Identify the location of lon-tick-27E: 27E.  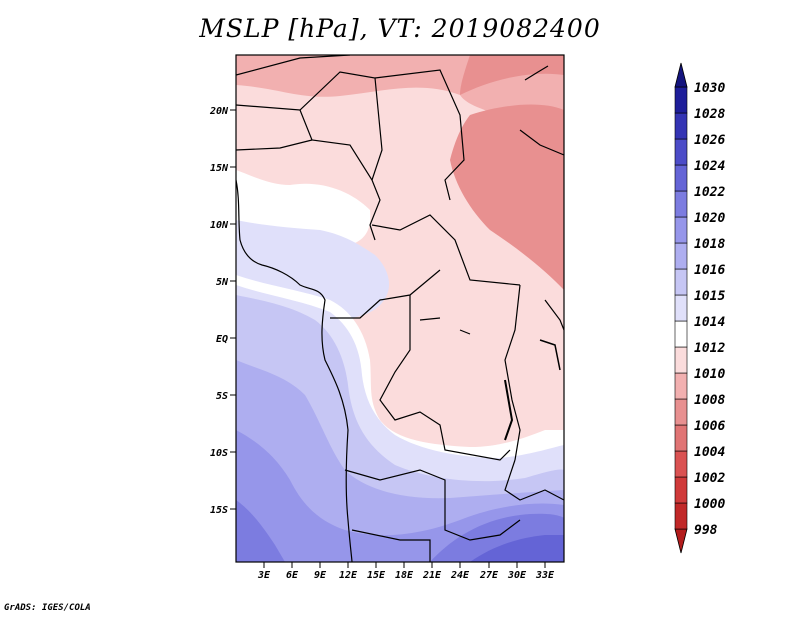
(489, 571).